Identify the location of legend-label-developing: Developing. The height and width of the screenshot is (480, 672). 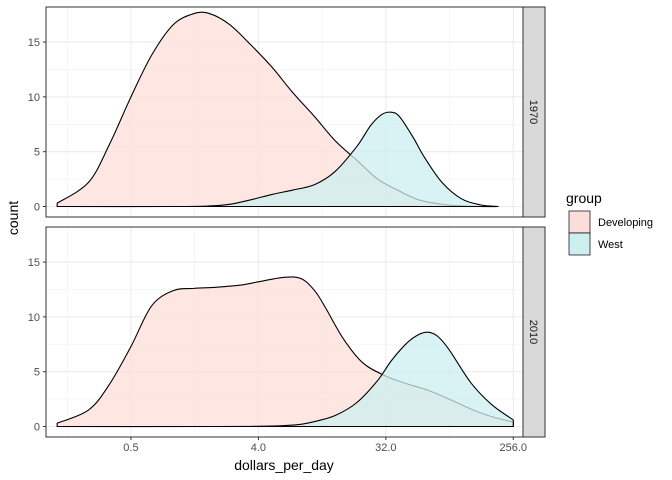
(625, 223).